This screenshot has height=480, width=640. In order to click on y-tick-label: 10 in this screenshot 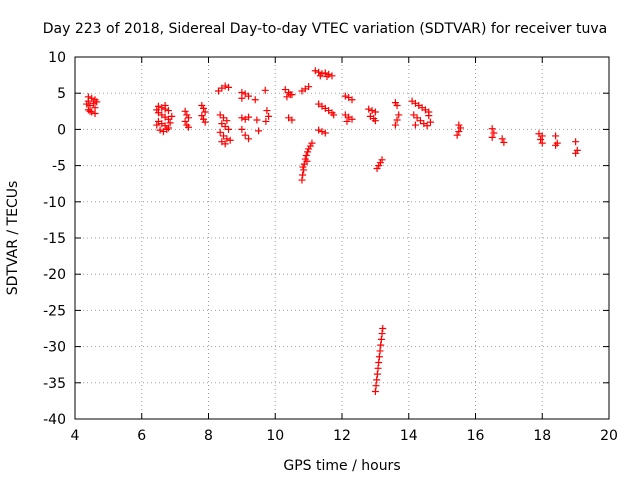, I will do `click(57, 58)`.